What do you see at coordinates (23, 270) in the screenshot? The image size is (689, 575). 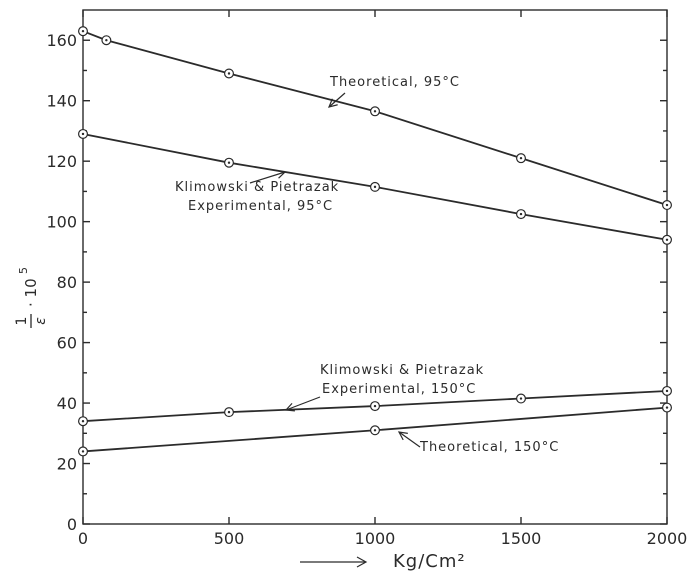 I see `y-label-exponent: 5` at bounding box center [23, 270].